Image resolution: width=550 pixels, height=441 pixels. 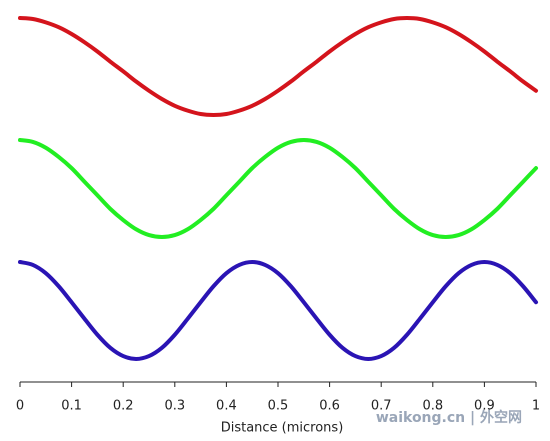 I want to click on x-axis-label: Distance (microns), so click(x=282, y=428).